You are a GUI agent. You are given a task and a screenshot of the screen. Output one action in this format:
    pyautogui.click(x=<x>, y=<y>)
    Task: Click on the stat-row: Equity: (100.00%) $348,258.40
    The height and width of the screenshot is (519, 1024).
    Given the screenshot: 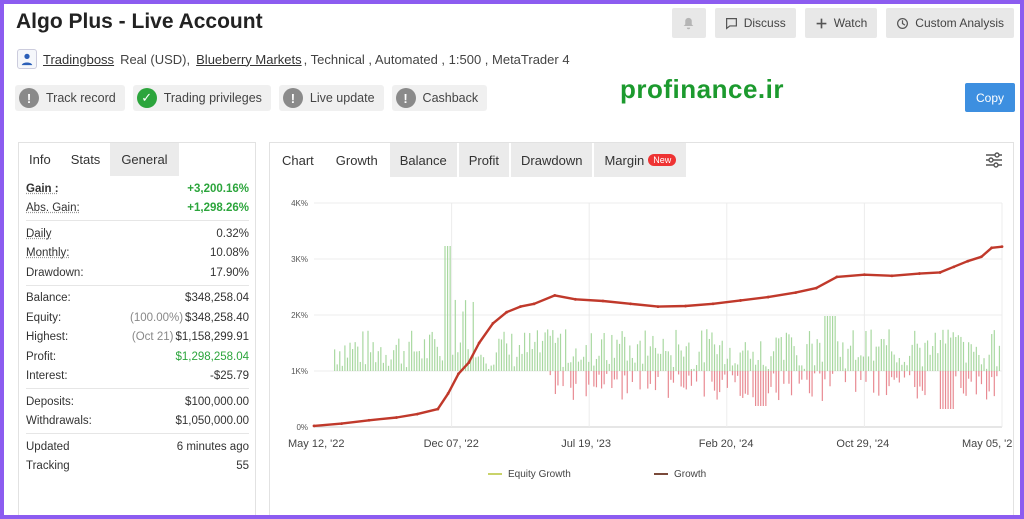 What is the action you would take?
    pyautogui.click(x=137, y=318)
    